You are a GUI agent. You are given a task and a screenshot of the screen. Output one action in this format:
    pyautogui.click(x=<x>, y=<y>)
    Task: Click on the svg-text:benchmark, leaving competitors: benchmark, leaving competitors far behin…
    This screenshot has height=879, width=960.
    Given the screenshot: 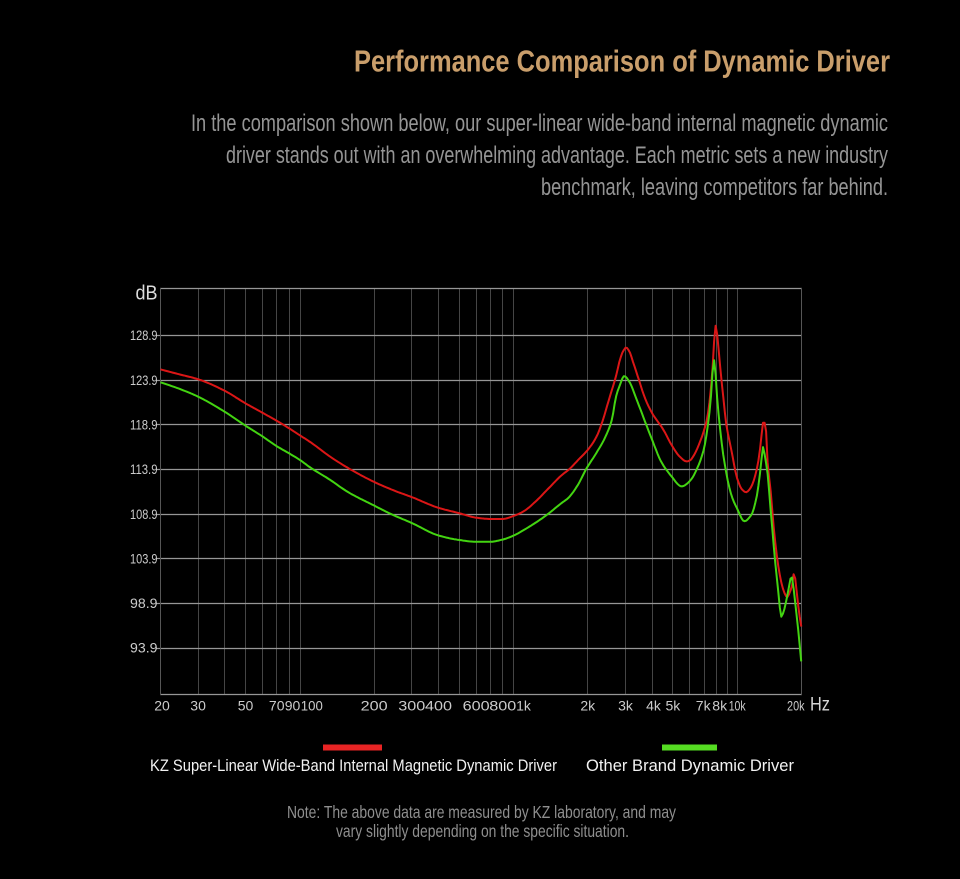 What is the action you would take?
    pyautogui.click(x=714, y=187)
    